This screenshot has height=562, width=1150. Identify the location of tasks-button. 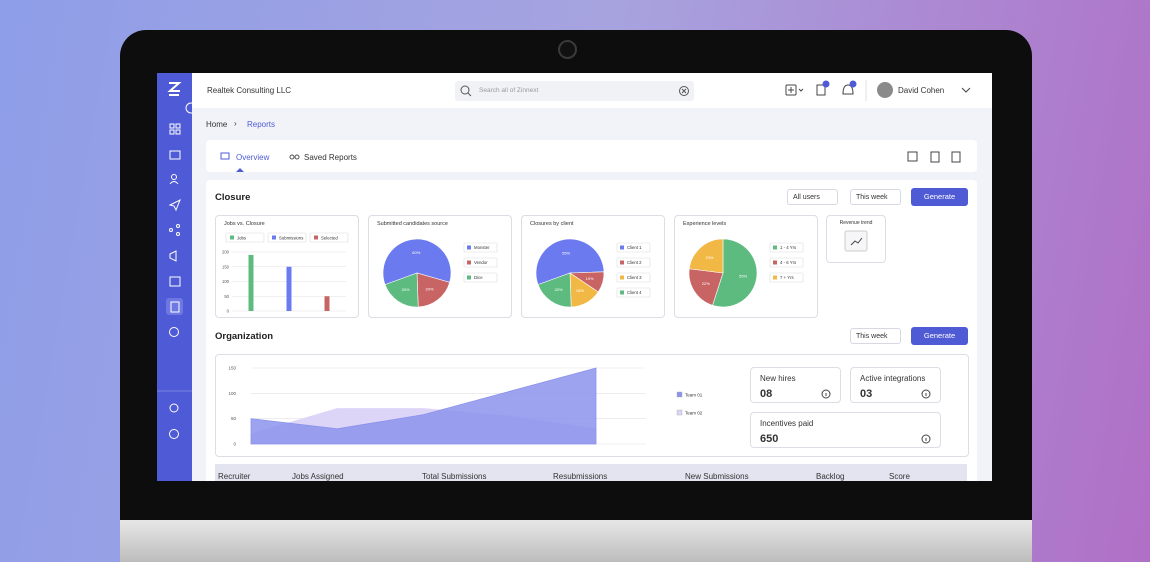
(821, 90).